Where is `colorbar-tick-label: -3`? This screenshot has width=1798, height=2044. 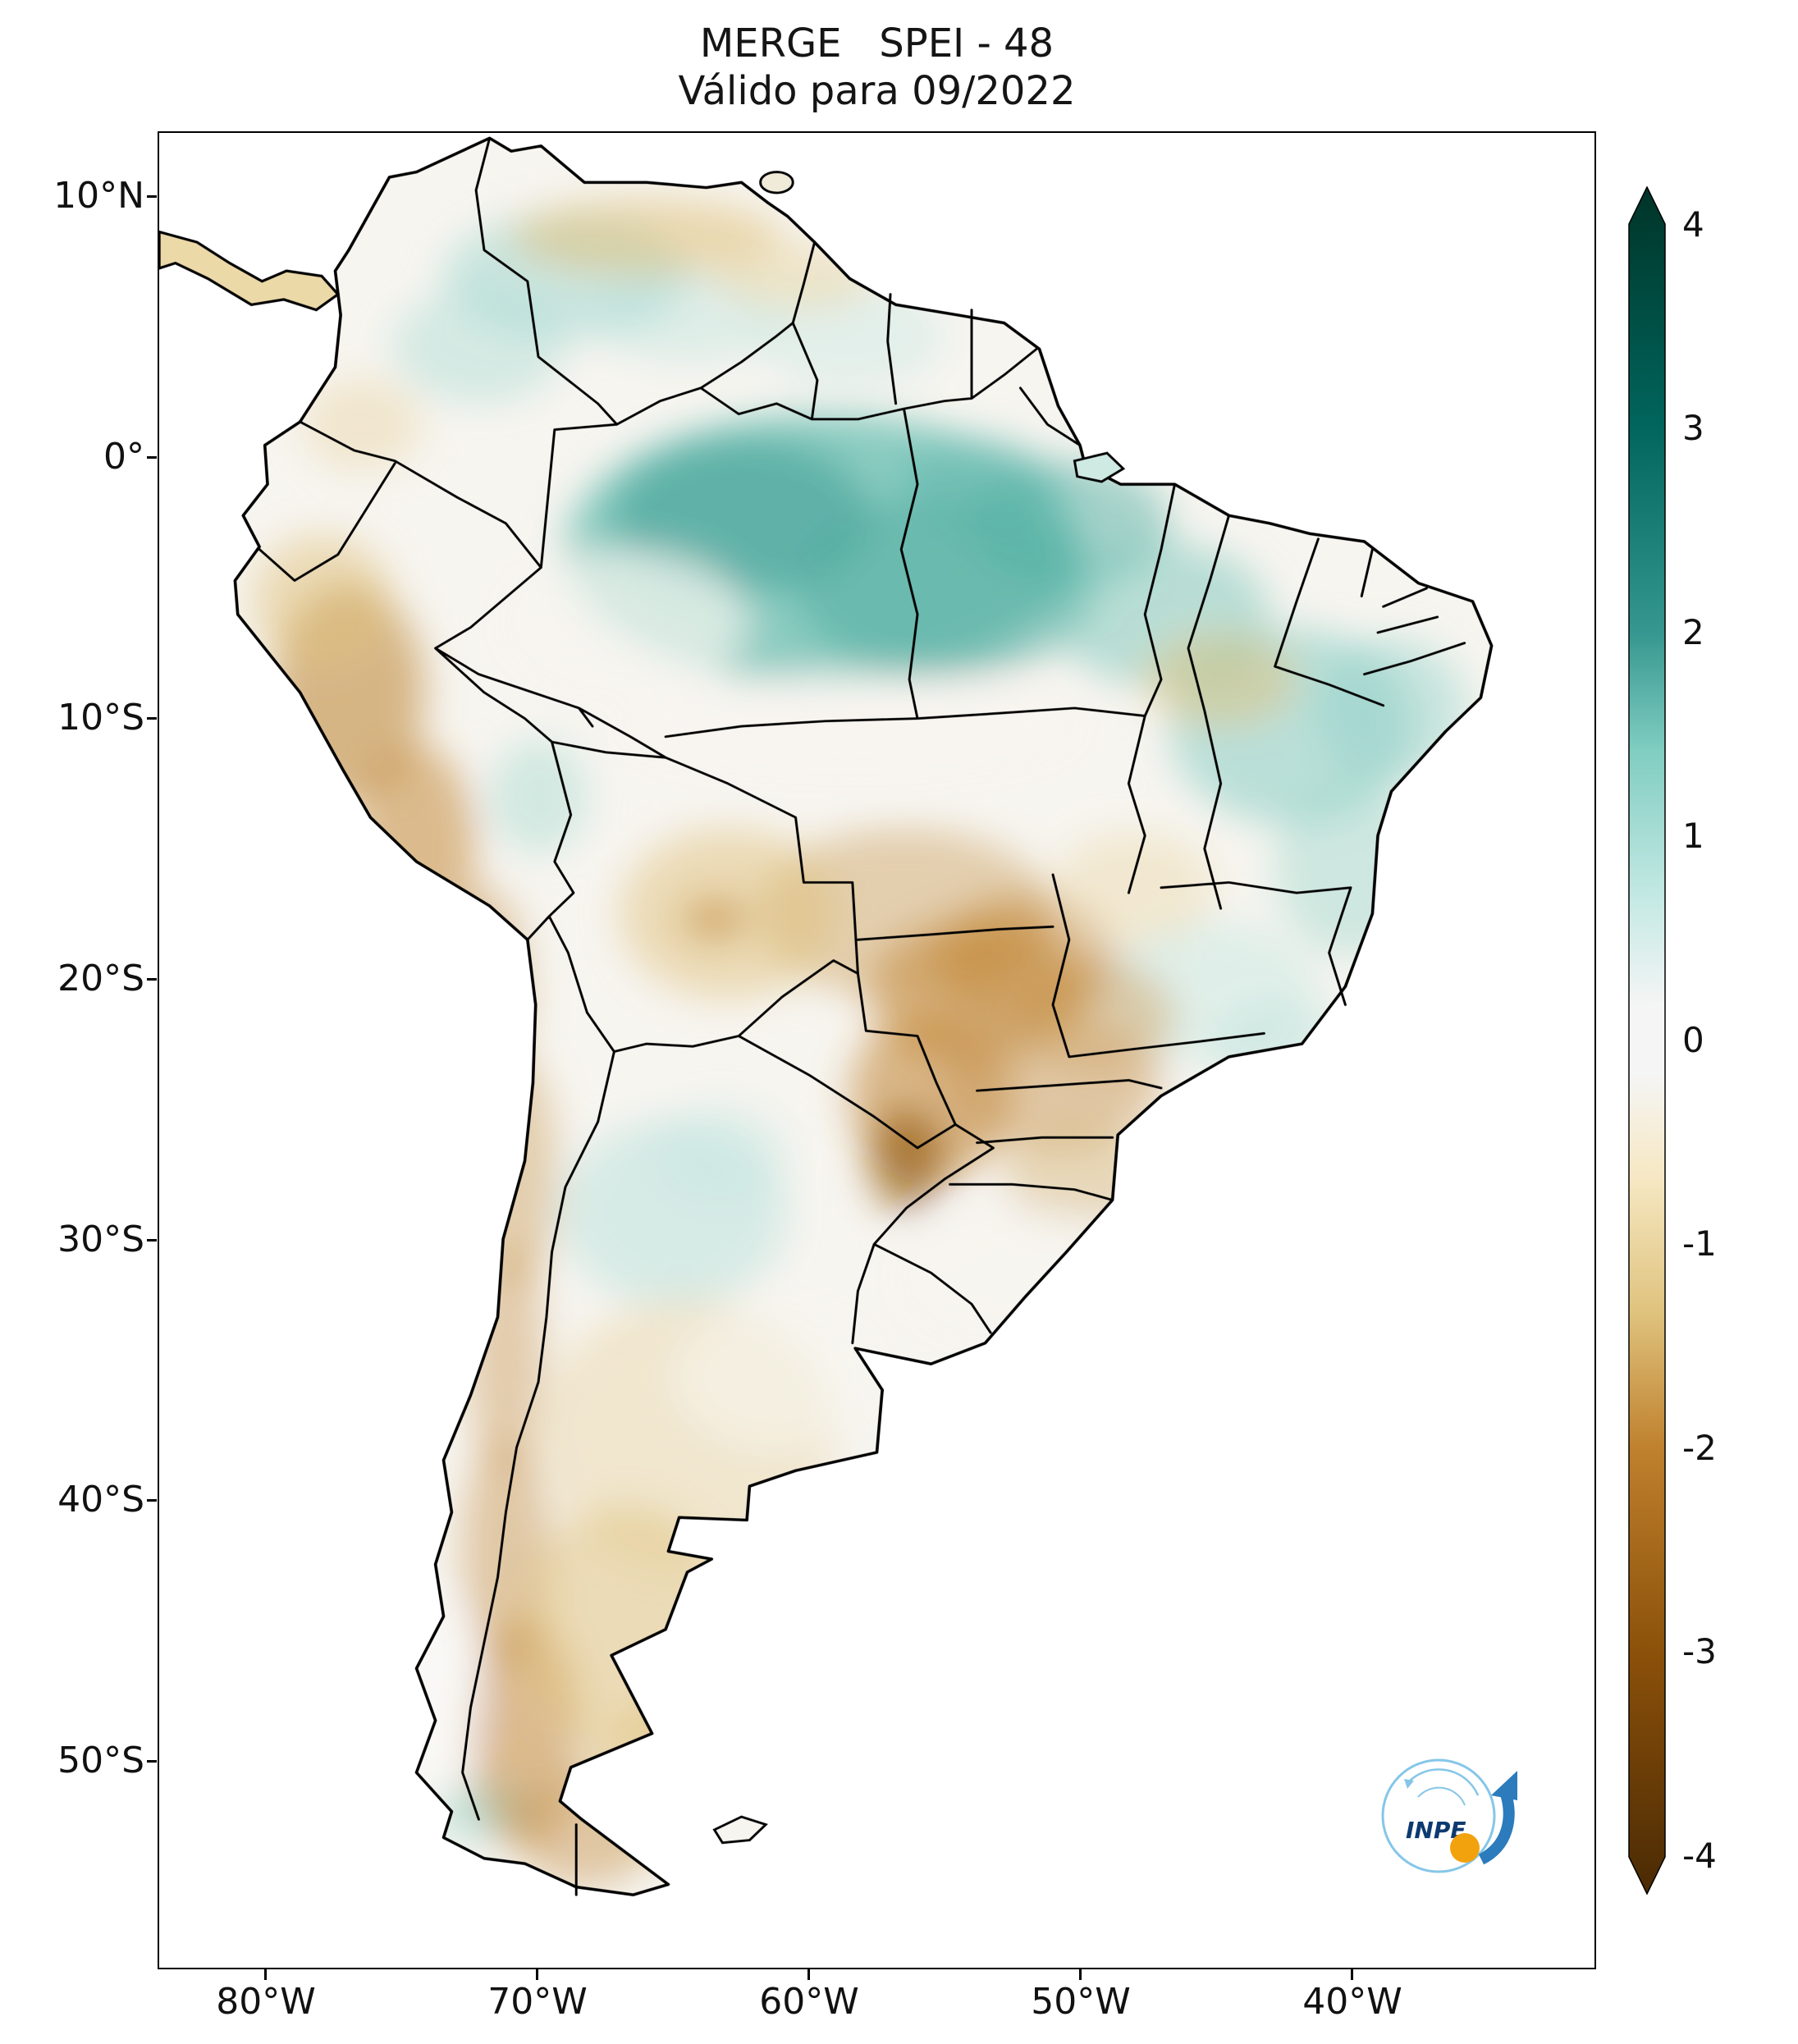 colorbar-tick-label: -3 is located at coordinates (1699, 1651).